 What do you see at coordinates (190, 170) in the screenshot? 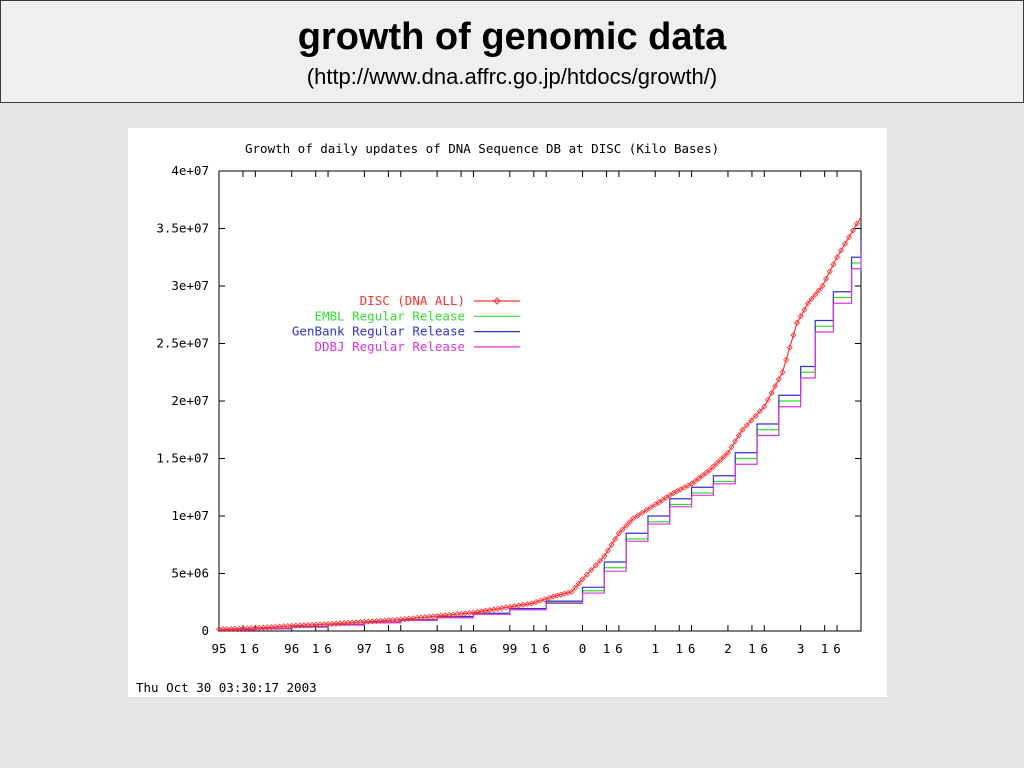
I see `y-tick-label: 4e+07` at bounding box center [190, 170].